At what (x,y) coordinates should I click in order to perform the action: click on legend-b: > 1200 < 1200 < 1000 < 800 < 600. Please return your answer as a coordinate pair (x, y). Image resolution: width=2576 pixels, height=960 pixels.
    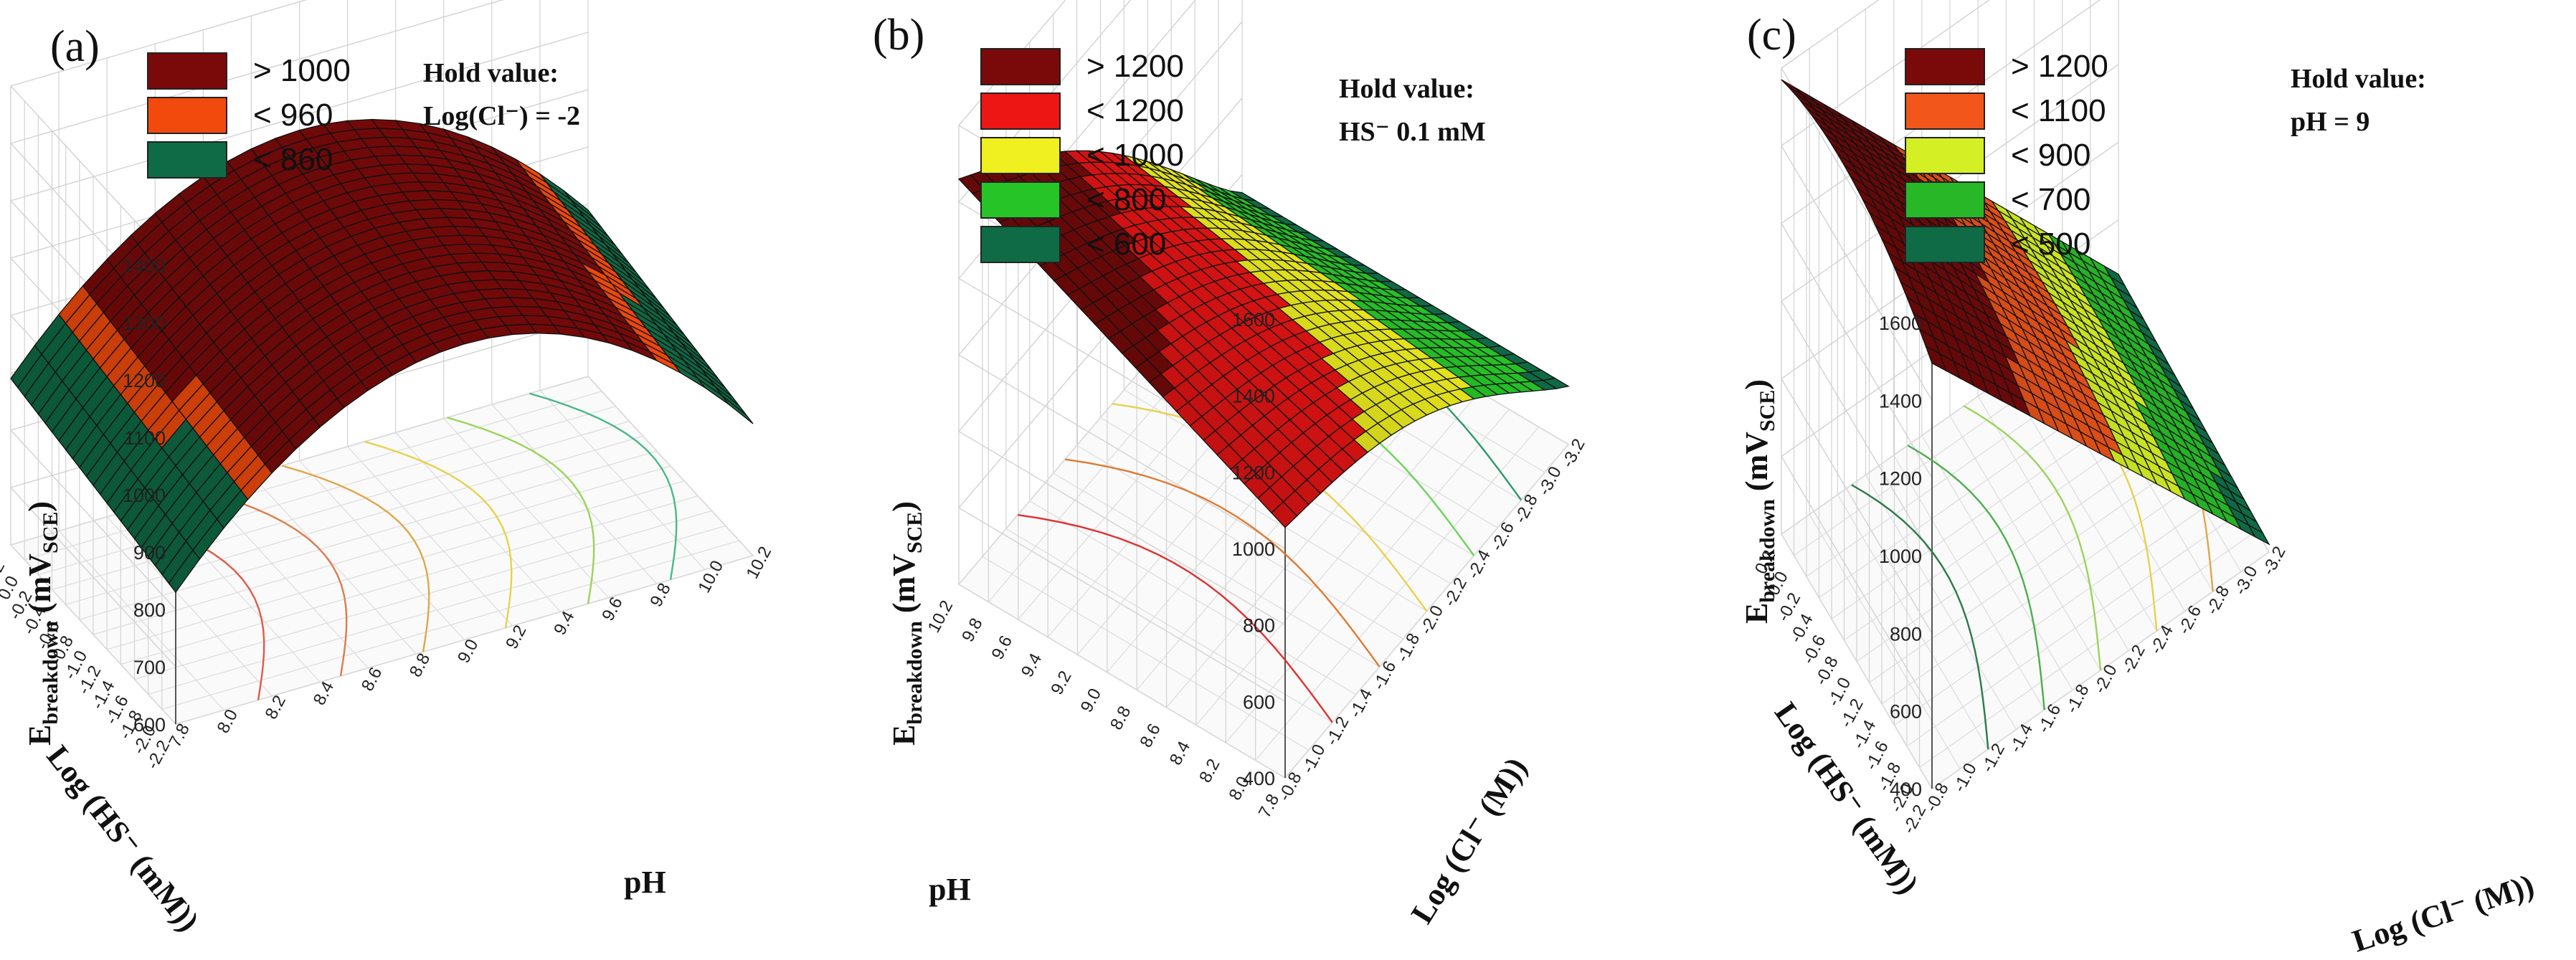
    Looking at the image, I should click on (1082, 155).